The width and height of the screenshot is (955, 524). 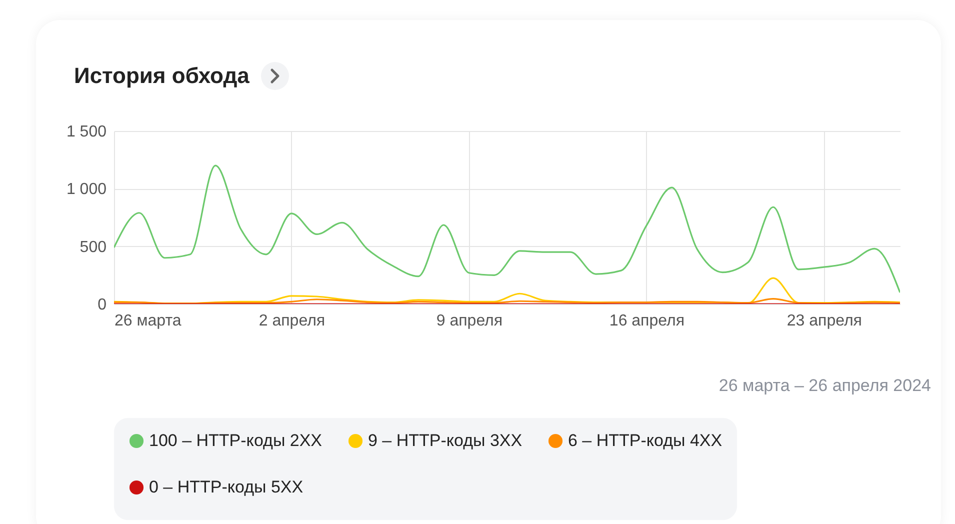 I want to click on x-tick-label: 16 апреля, so click(x=646, y=321).